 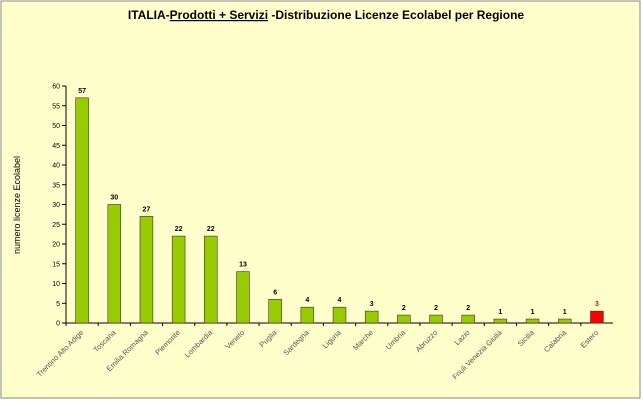 What do you see at coordinates (56, 185) in the screenshot?
I see `y-tick-label: 35` at bounding box center [56, 185].